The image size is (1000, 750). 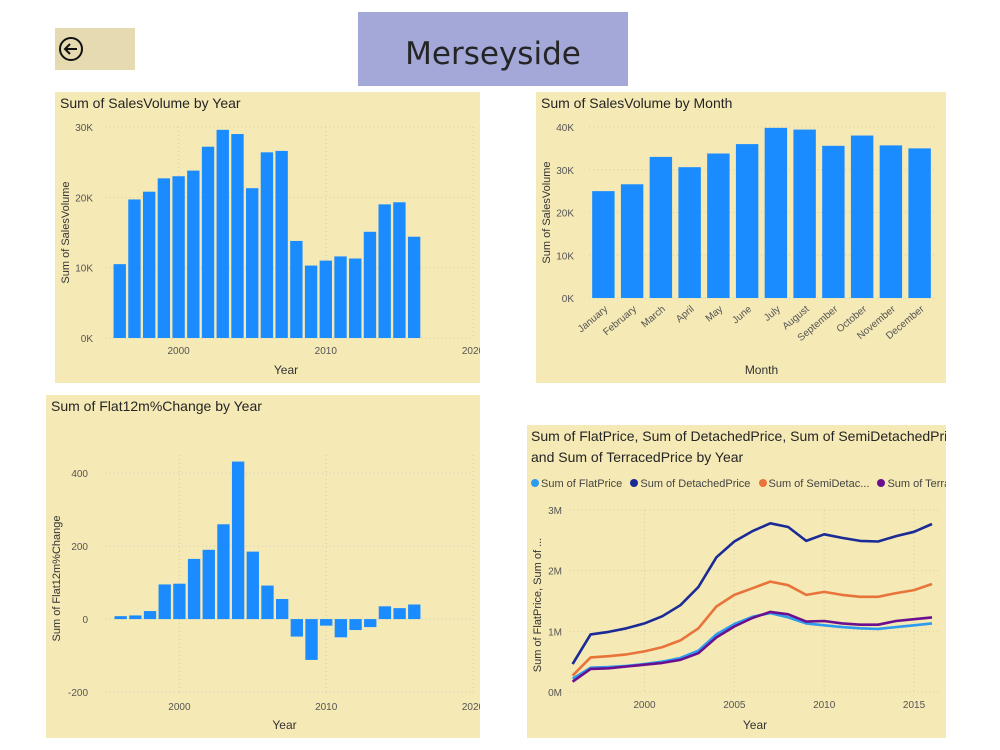 I want to click on x-tick-label: March, so click(x=653, y=317).